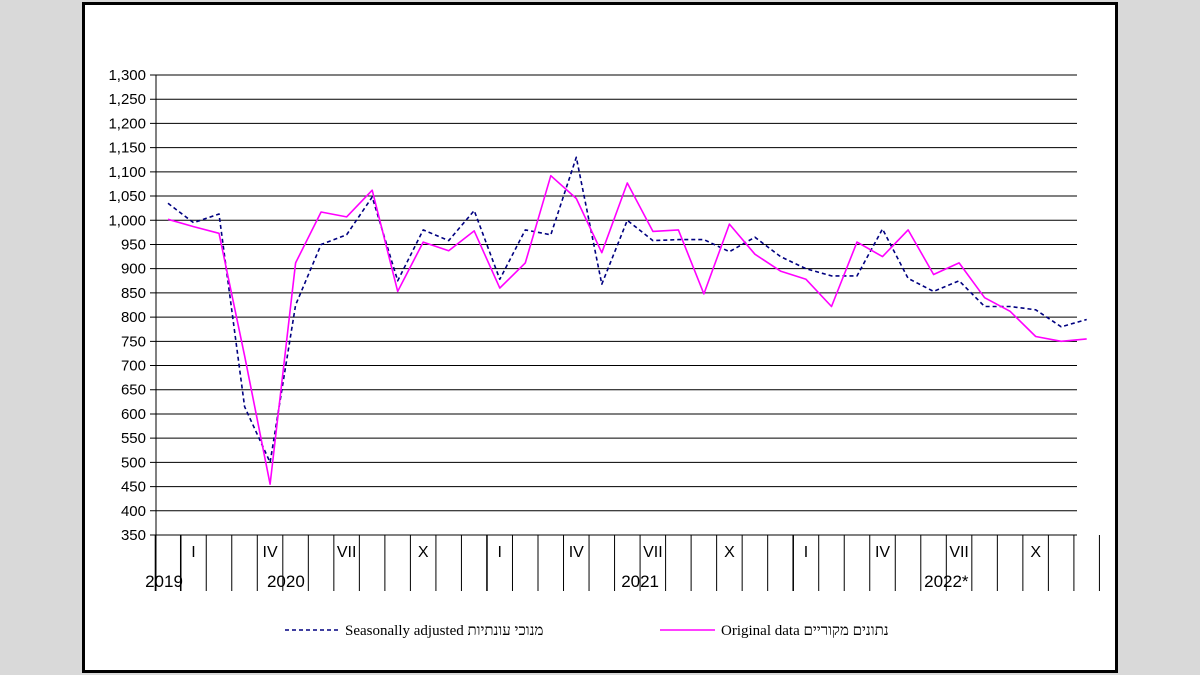 This screenshot has width=1200, height=675. Describe the element at coordinates (133, 487) in the screenshot. I see `y-tick-label: 450` at that location.